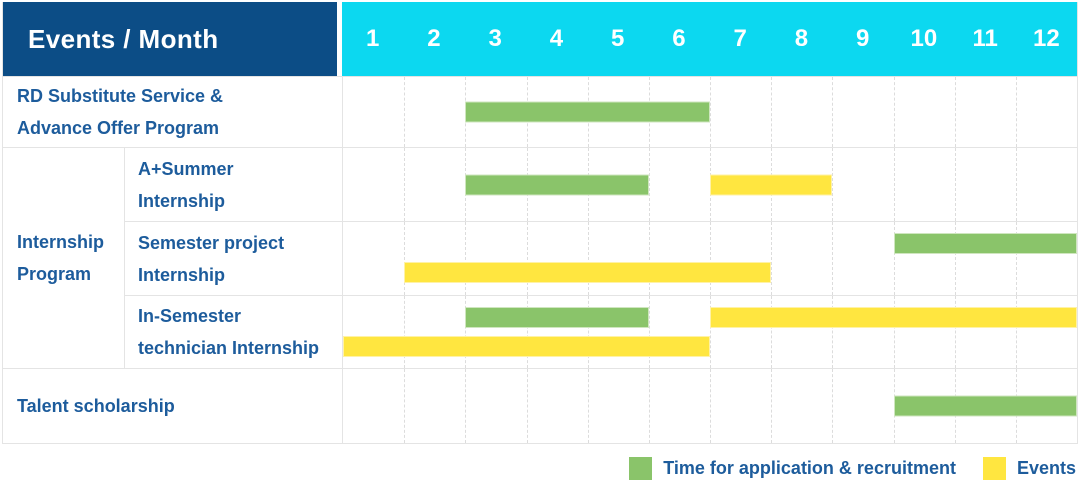  I want to click on month-header-2: 2, so click(434, 38).